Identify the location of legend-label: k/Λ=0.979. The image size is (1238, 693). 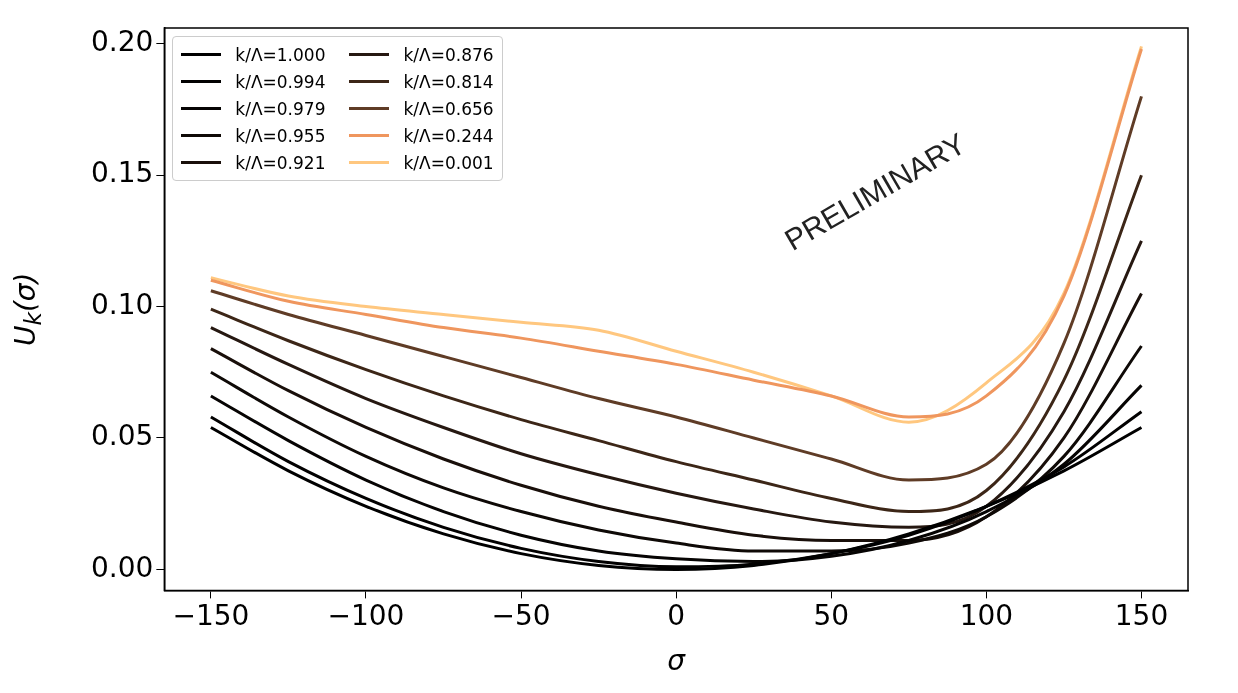
(280, 108).